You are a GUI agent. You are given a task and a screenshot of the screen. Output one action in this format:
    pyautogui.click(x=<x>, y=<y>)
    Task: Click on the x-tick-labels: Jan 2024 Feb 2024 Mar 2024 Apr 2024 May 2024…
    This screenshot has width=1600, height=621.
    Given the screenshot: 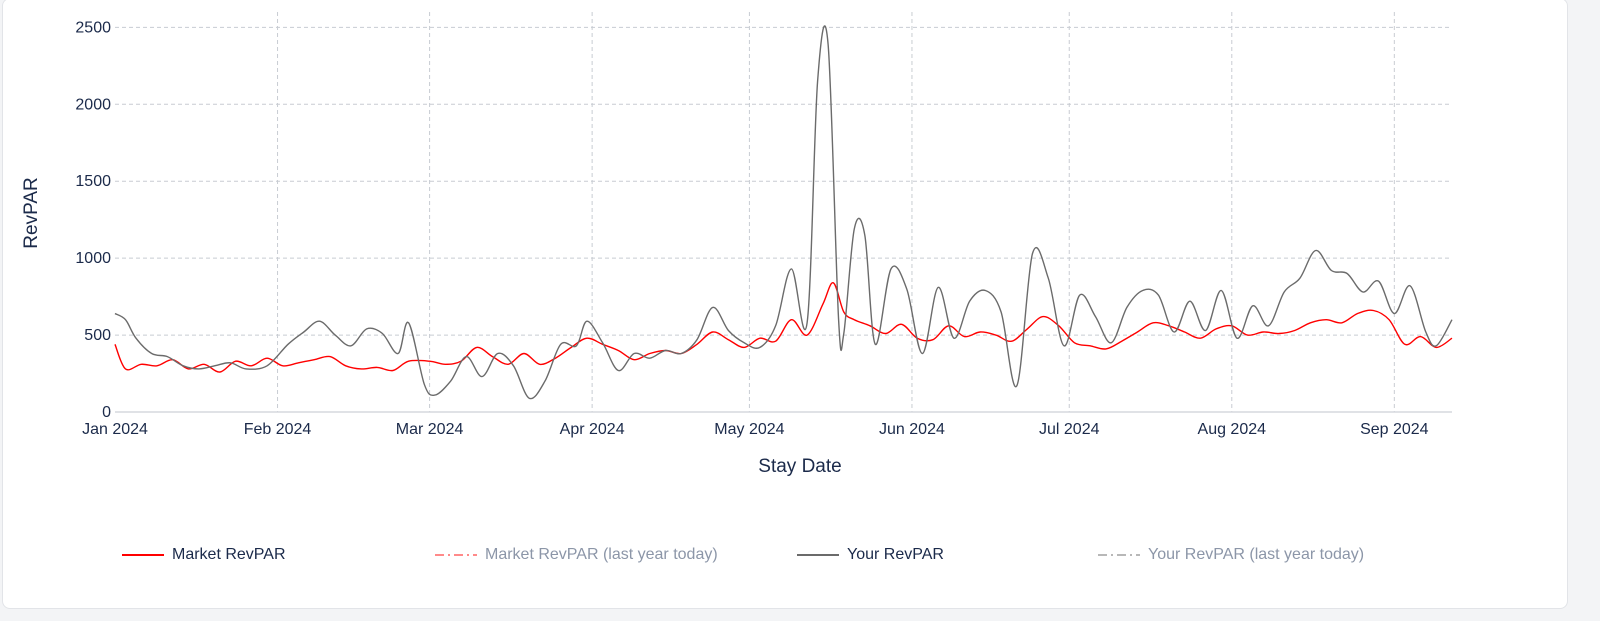 What is the action you would take?
    pyautogui.click(x=755, y=429)
    